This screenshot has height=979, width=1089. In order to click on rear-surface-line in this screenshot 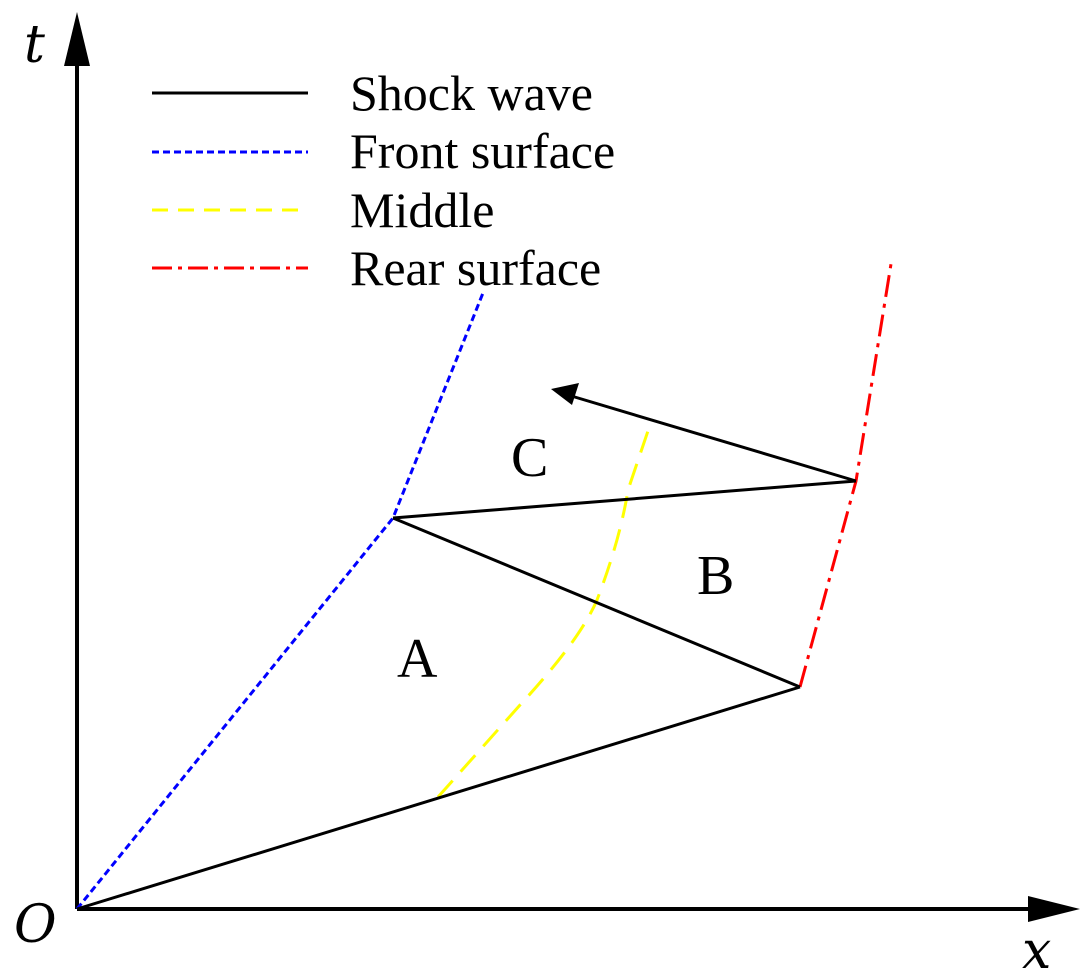, I will do `click(845, 475)`.